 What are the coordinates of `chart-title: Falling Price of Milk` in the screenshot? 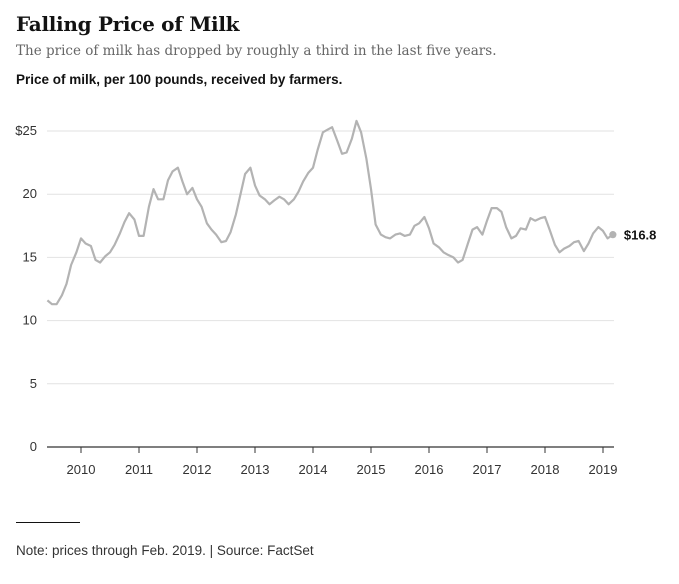 It's located at (128, 24).